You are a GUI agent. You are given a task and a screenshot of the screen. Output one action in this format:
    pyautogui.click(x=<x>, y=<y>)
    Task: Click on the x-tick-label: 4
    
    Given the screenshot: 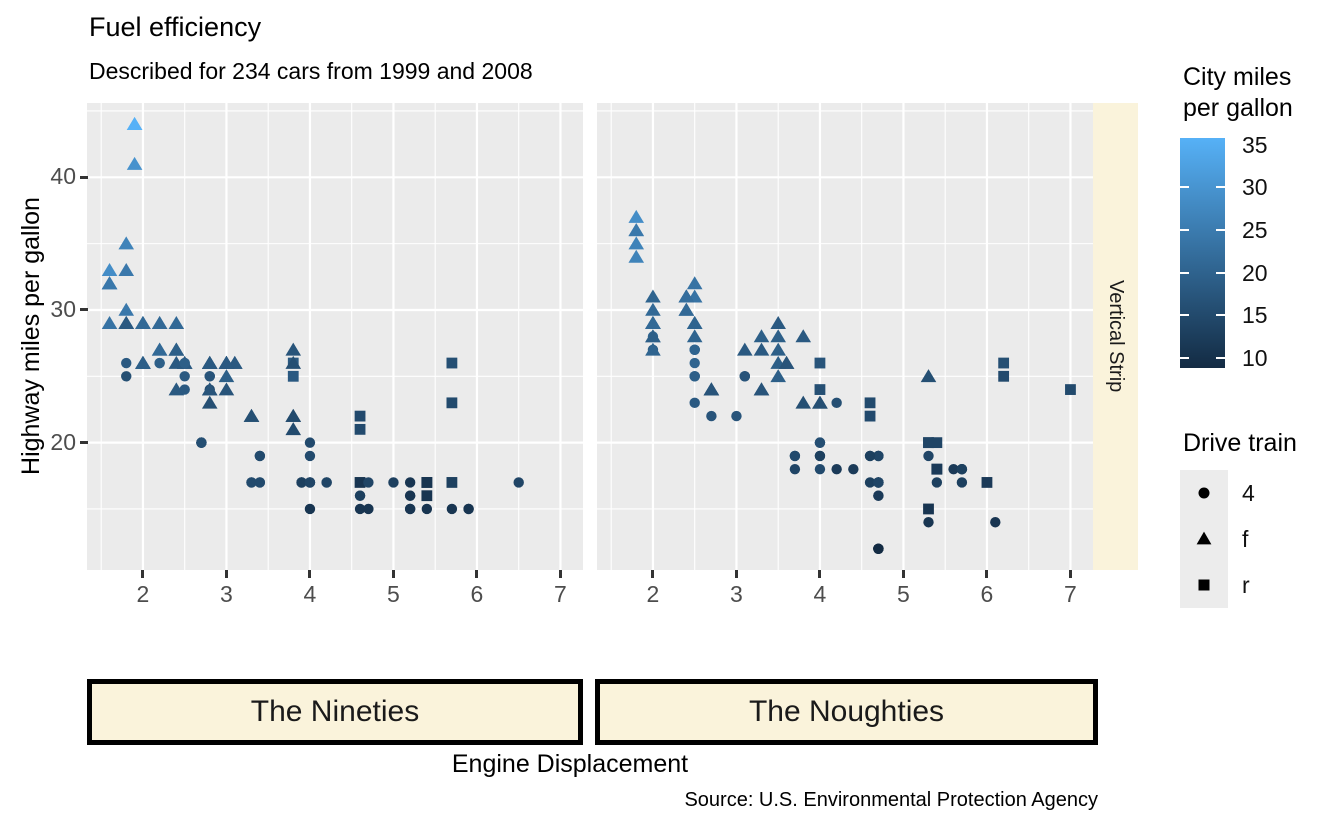 What is the action you would take?
    pyautogui.click(x=820, y=594)
    